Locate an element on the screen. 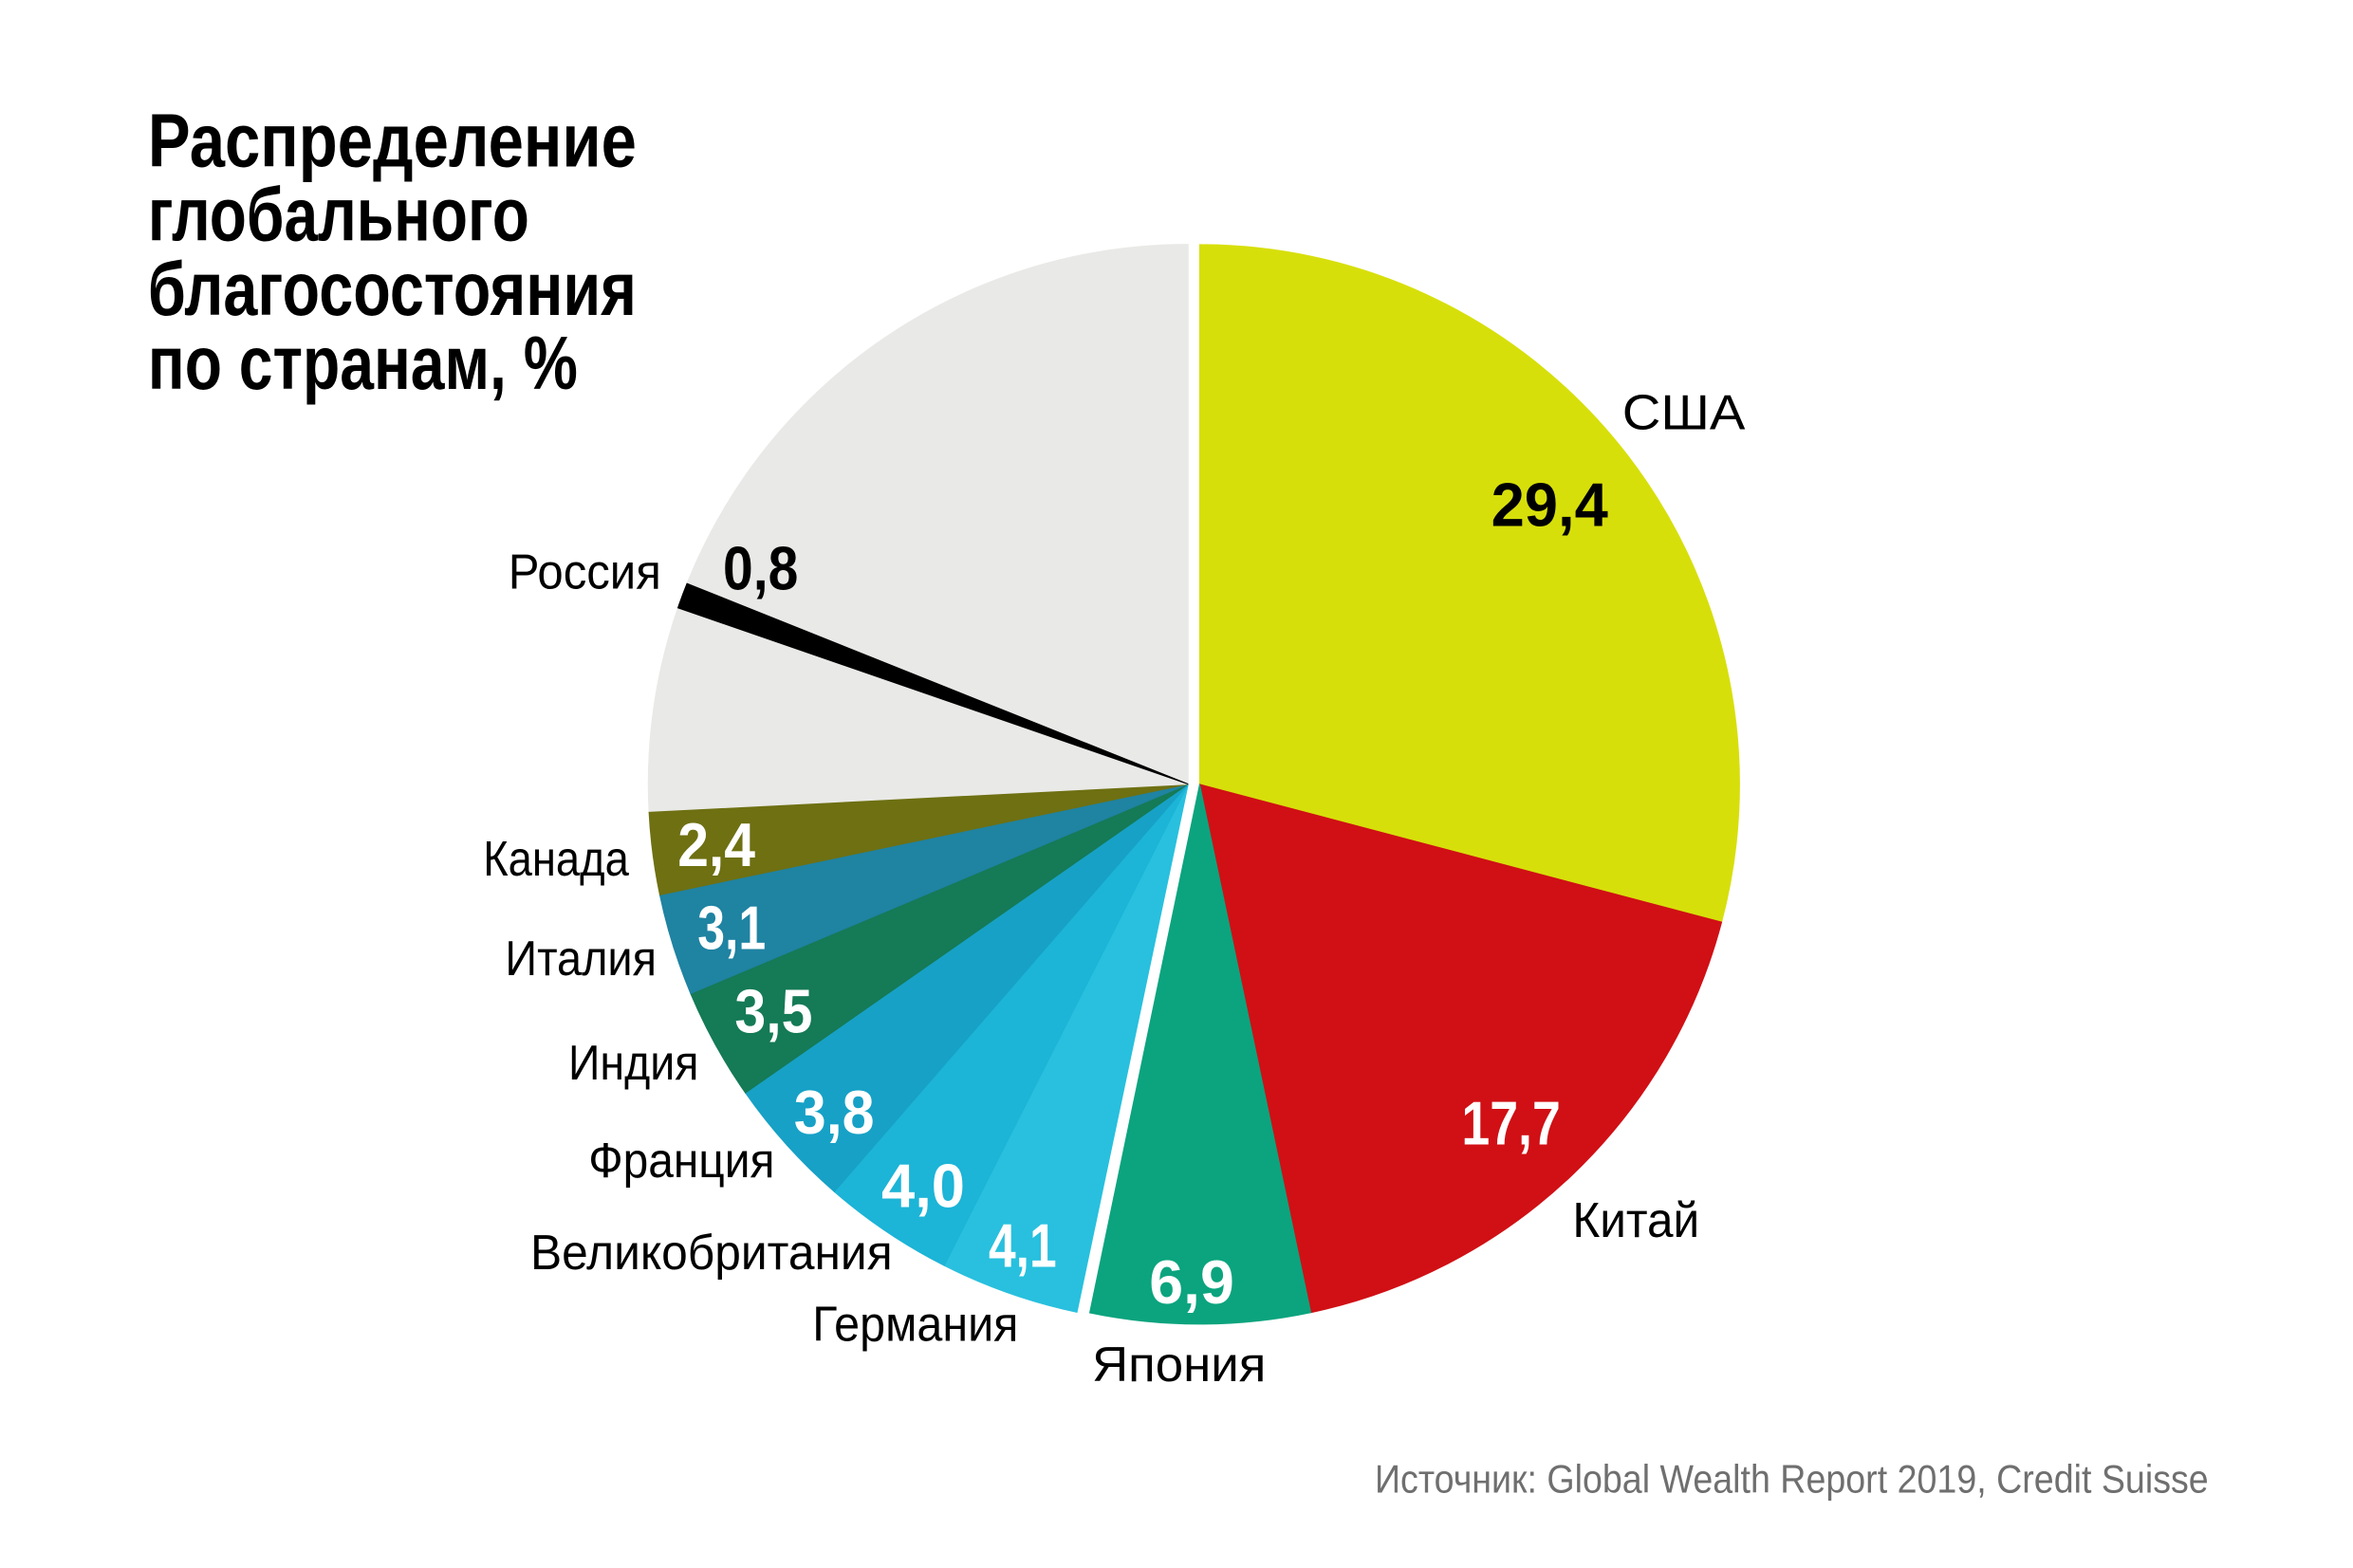 The height and width of the screenshot is (1568, 2353). svg-text: 6,9 is located at coordinates (1191, 1282).